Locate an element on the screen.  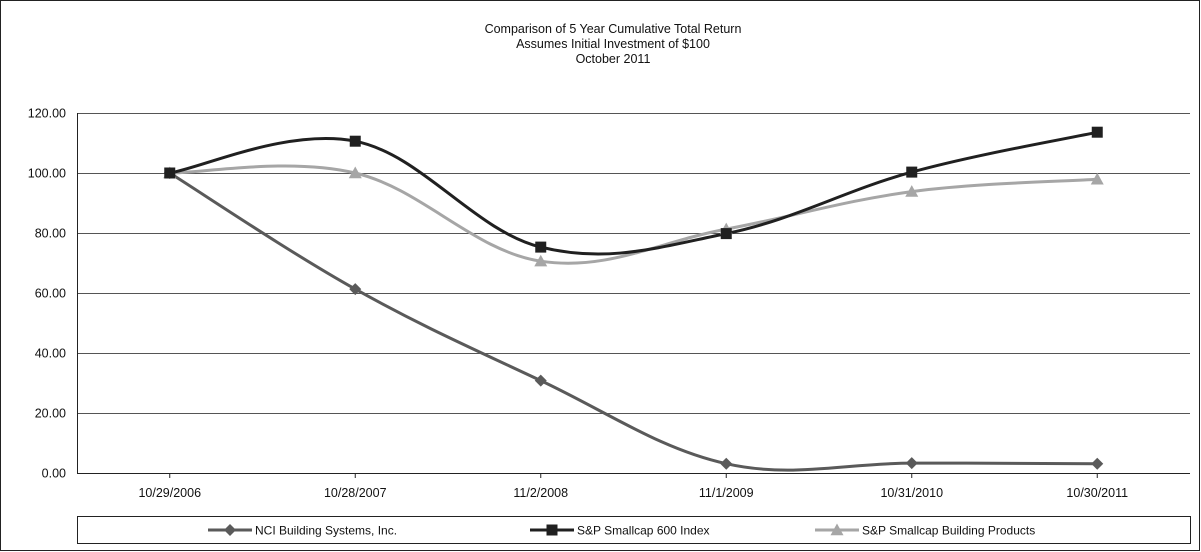
y-tick-label: 60.00 is located at coordinates (50, 294).